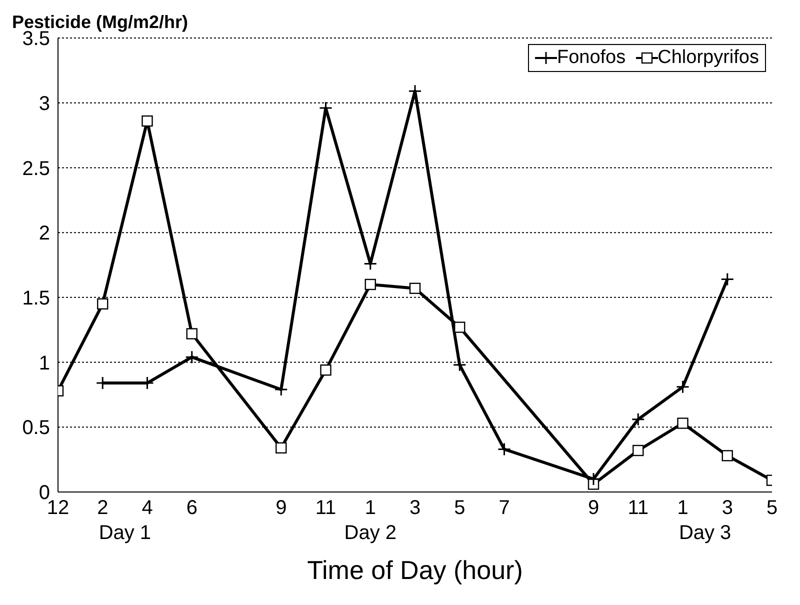 This screenshot has width=800, height=605. Describe the element at coordinates (44, 233) in the screenshot. I see `y-tick-label: 2` at that location.